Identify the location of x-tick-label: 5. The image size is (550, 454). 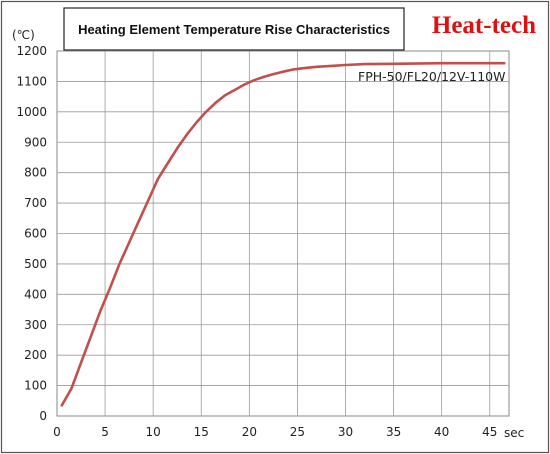
(105, 432).